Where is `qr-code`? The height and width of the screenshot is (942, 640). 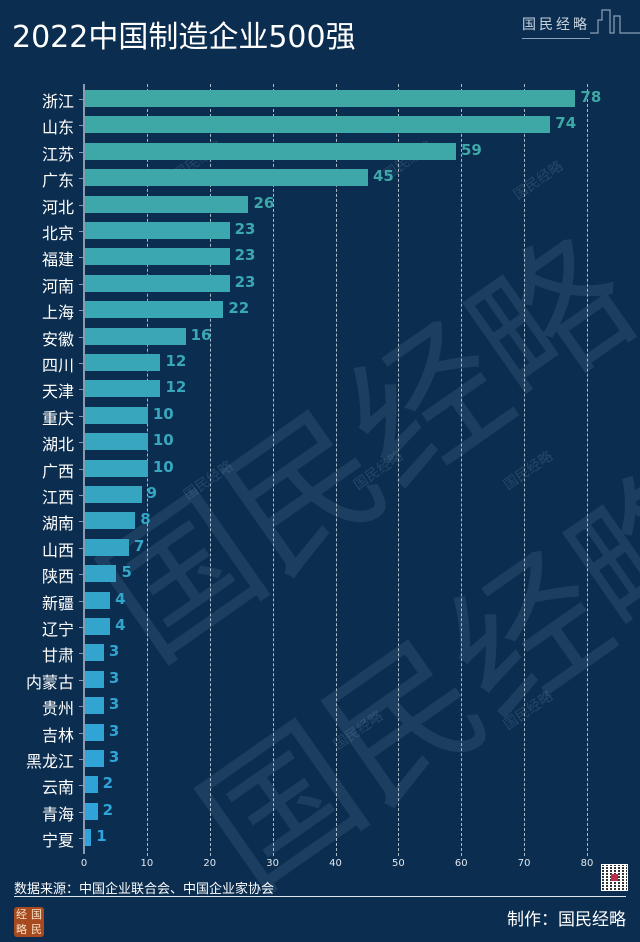 qr-code is located at coordinates (614, 877).